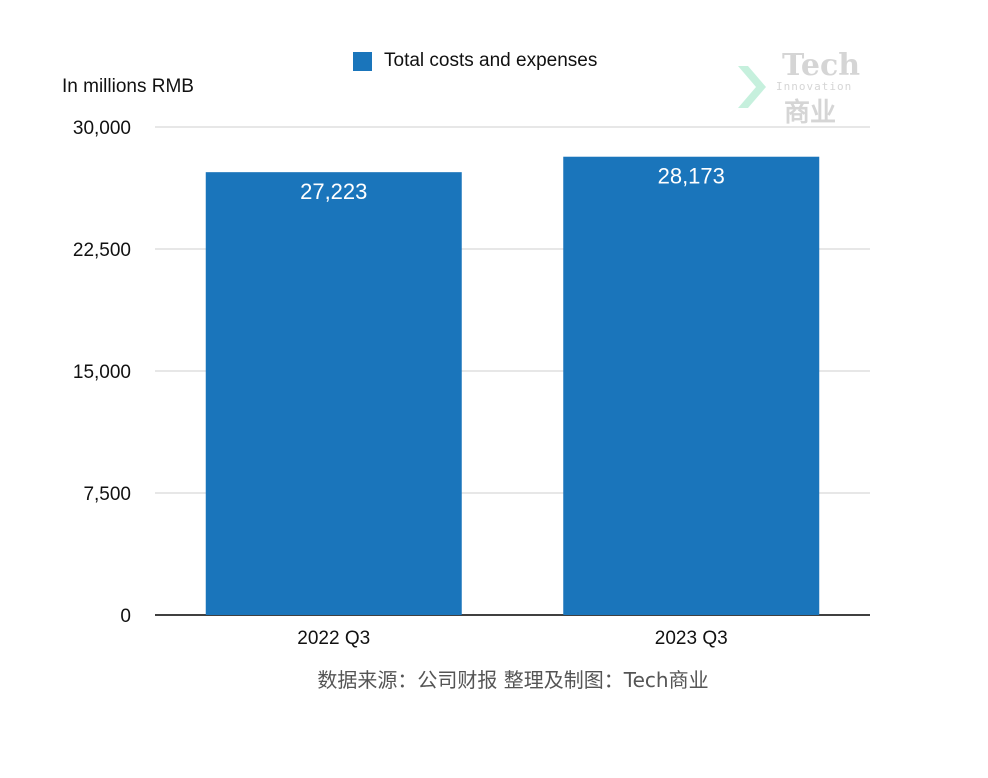 This screenshot has width=988, height=778. I want to click on y-tick-label: 15,000, so click(102, 372).